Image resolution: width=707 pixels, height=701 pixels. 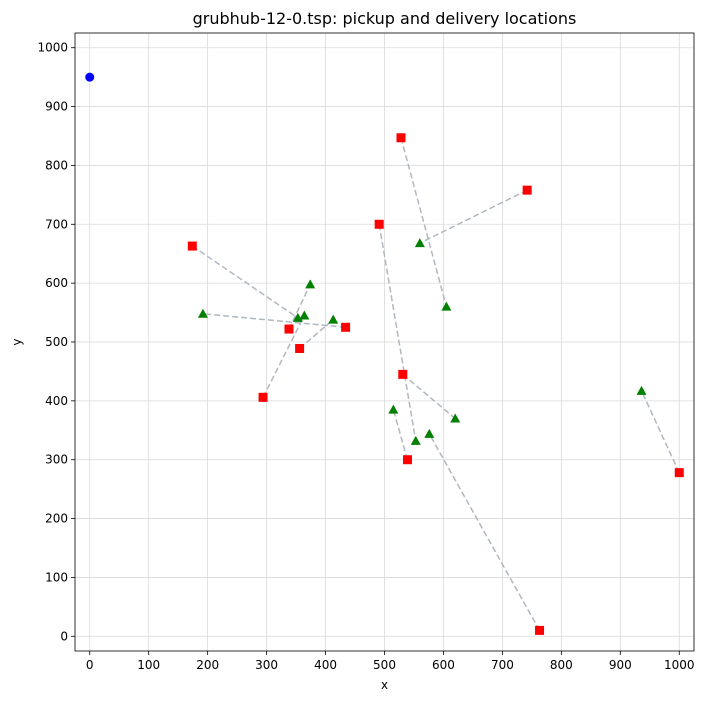 I want to click on x-tick-label: 200, so click(x=207, y=665).